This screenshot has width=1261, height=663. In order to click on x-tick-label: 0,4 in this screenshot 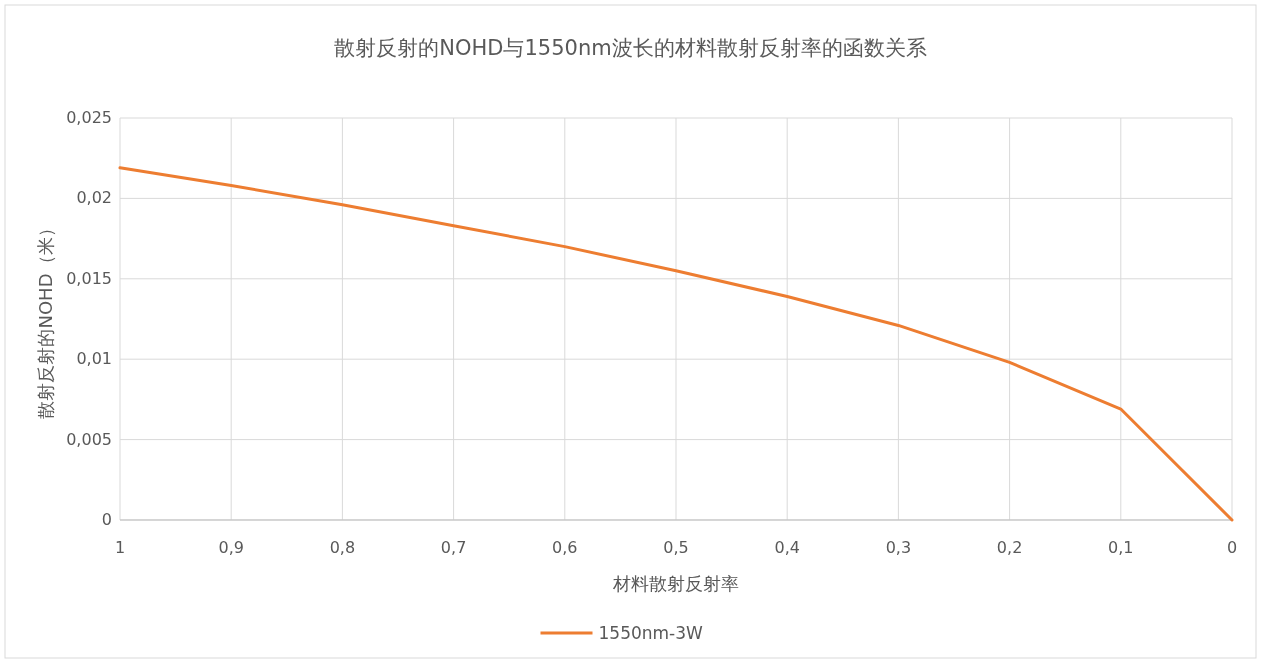, I will do `click(787, 547)`.